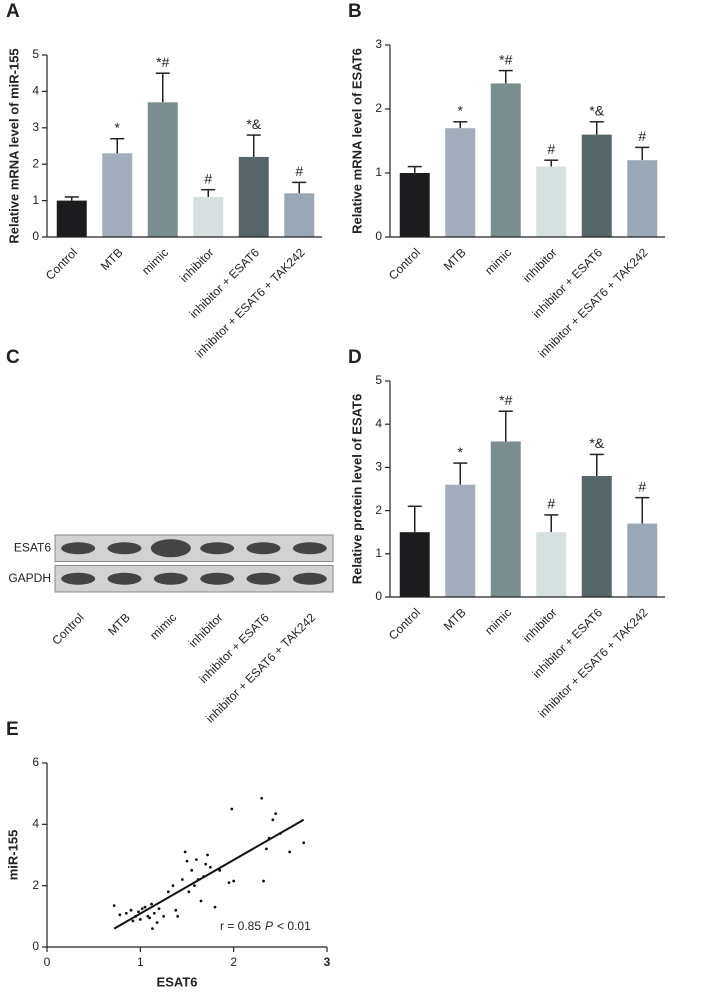  I want to click on x-tick-label: 0, so click(47, 962).